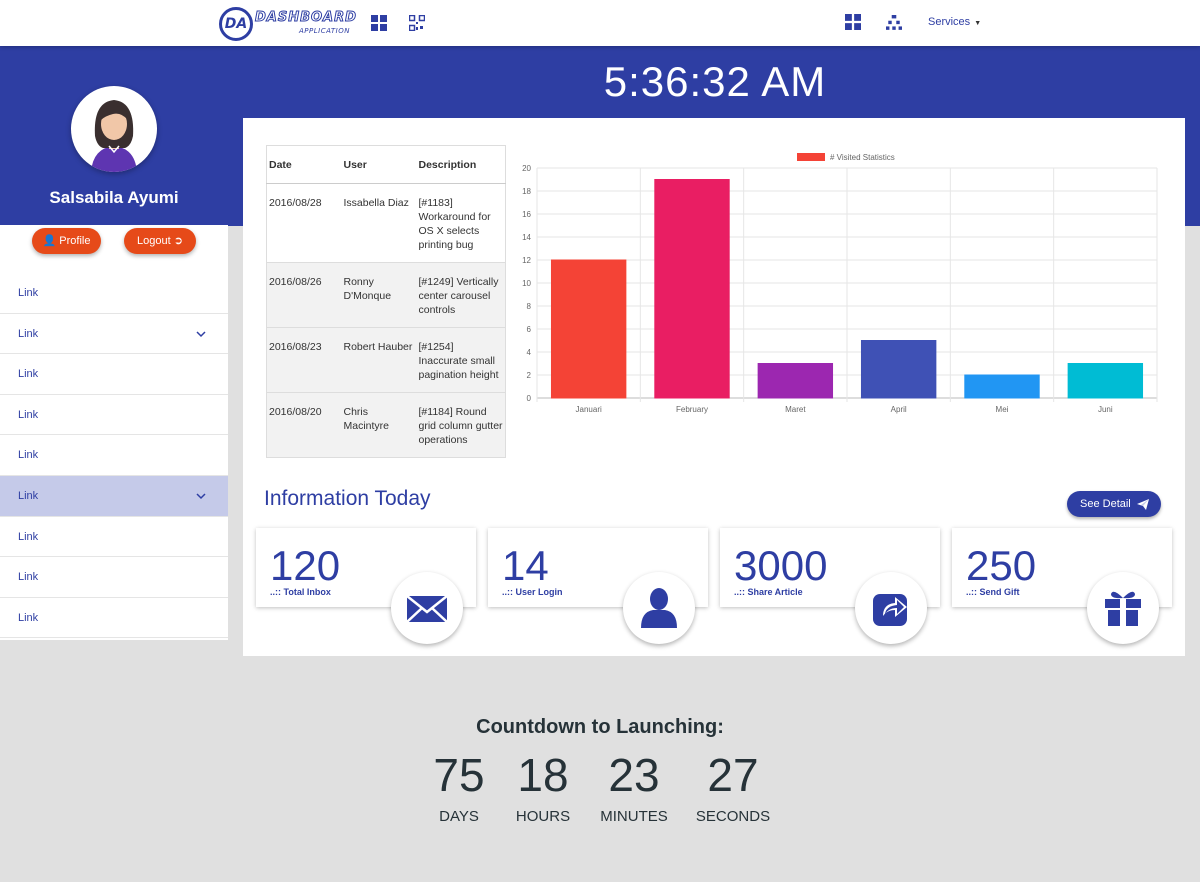  Describe the element at coordinates (634, 775) in the screenshot. I see `countdown-value: 23` at that location.